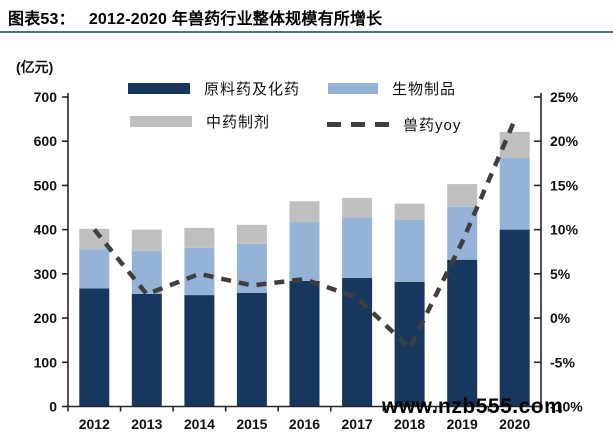 The image size is (613, 448). Describe the element at coordinates (146, 424) in the screenshot. I see `x-axis-label: 2013` at that location.